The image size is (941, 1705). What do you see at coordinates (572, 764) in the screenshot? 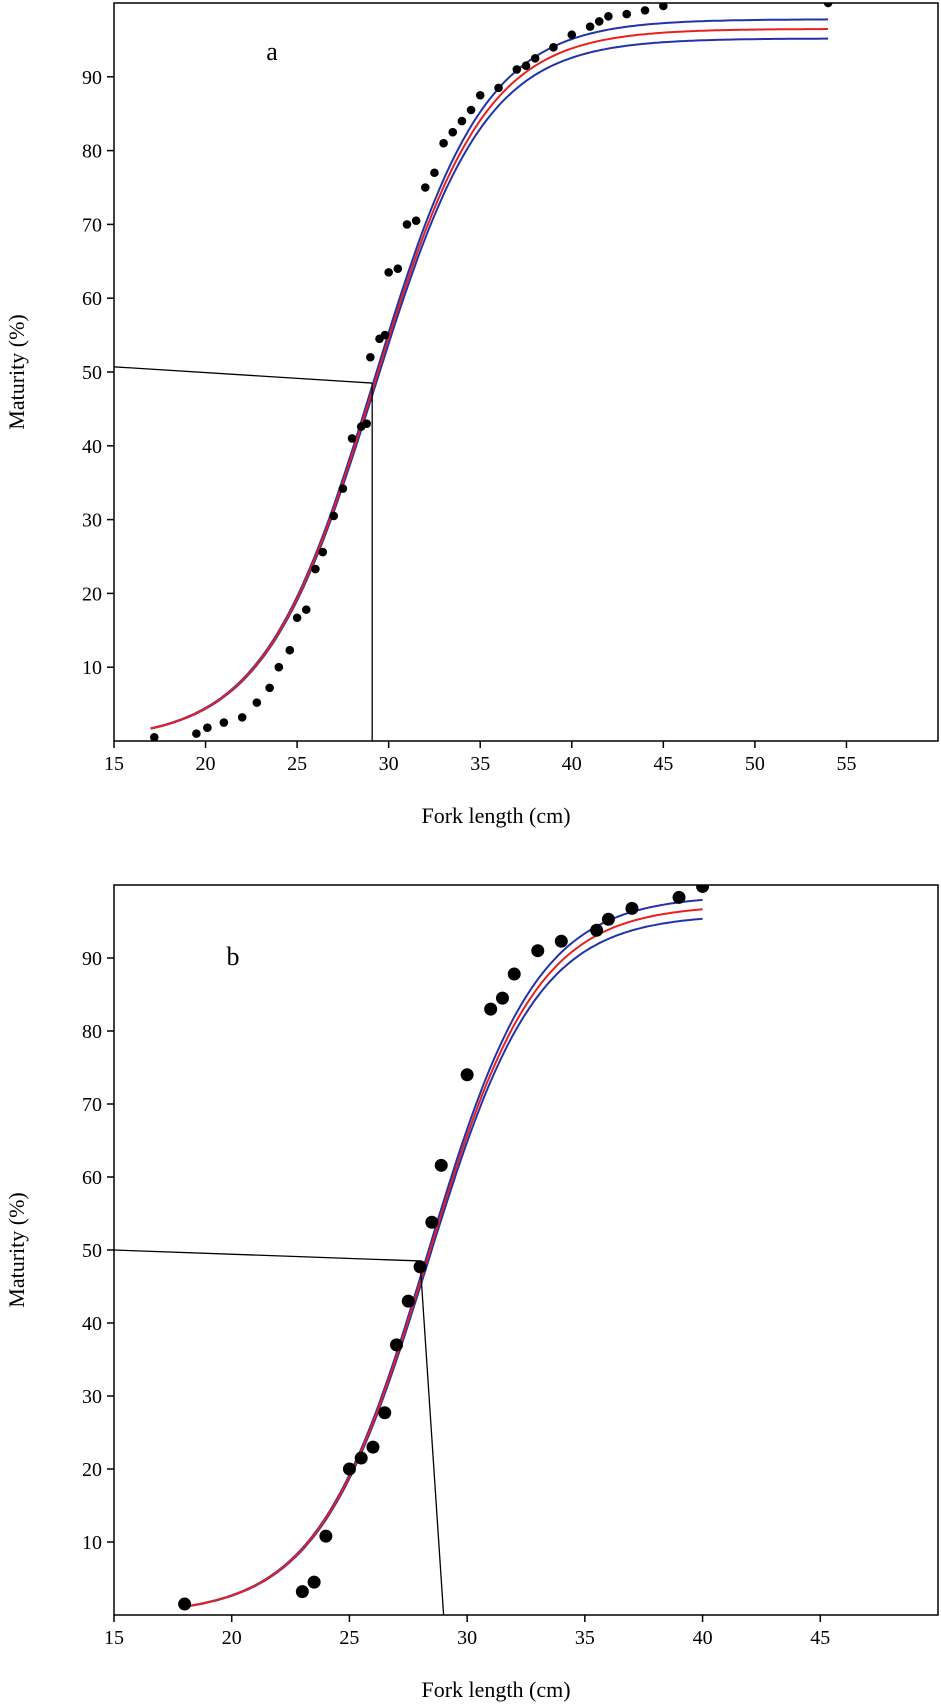
I see `x-tick-label: 40` at bounding box center [572, 764].